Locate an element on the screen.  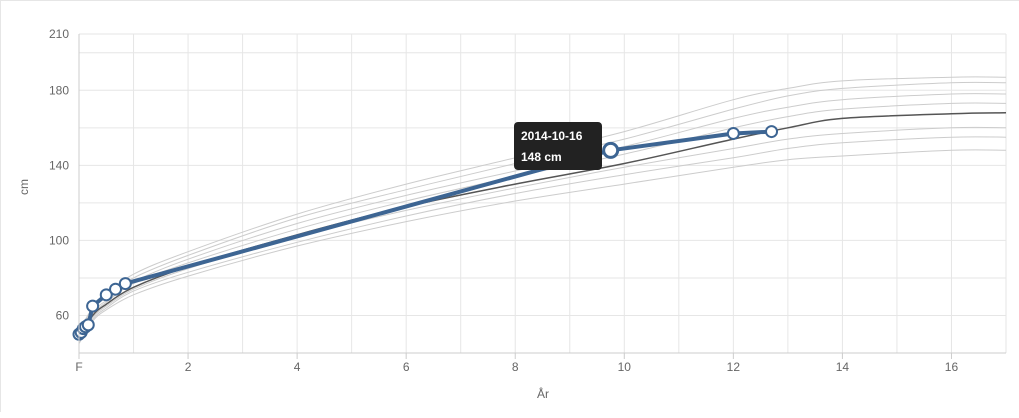
data-tooltip: 2014-10-16 148 cm is located at coordinates (558, 146).